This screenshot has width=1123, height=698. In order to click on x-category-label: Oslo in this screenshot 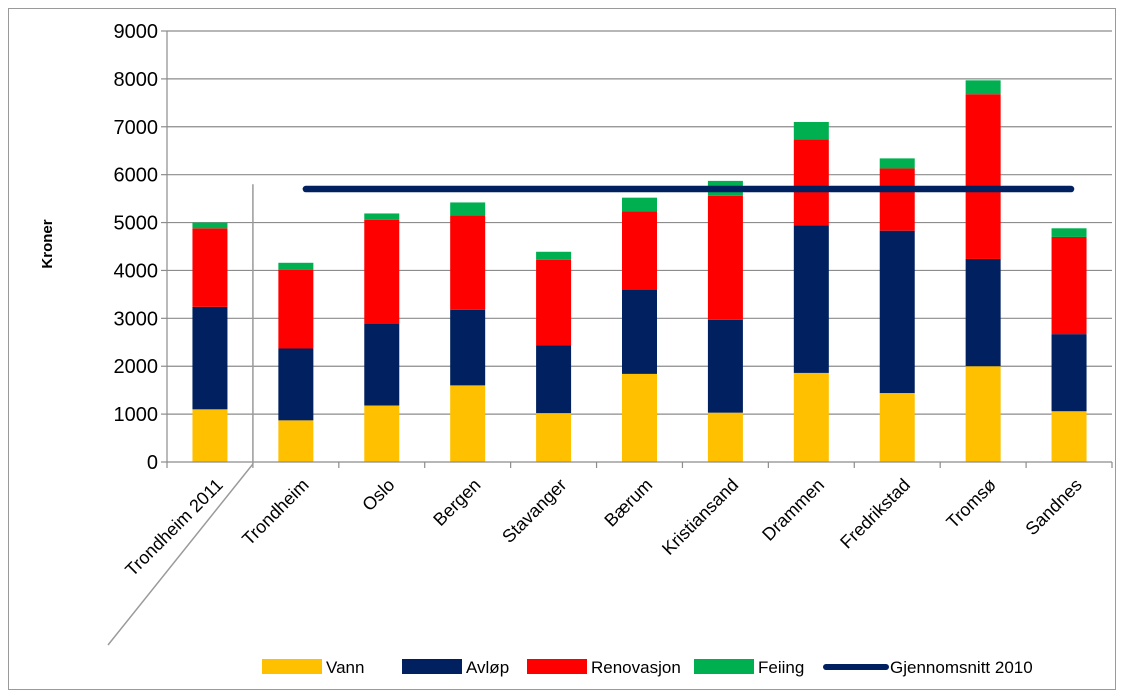, I will do `click(378, 495)`.